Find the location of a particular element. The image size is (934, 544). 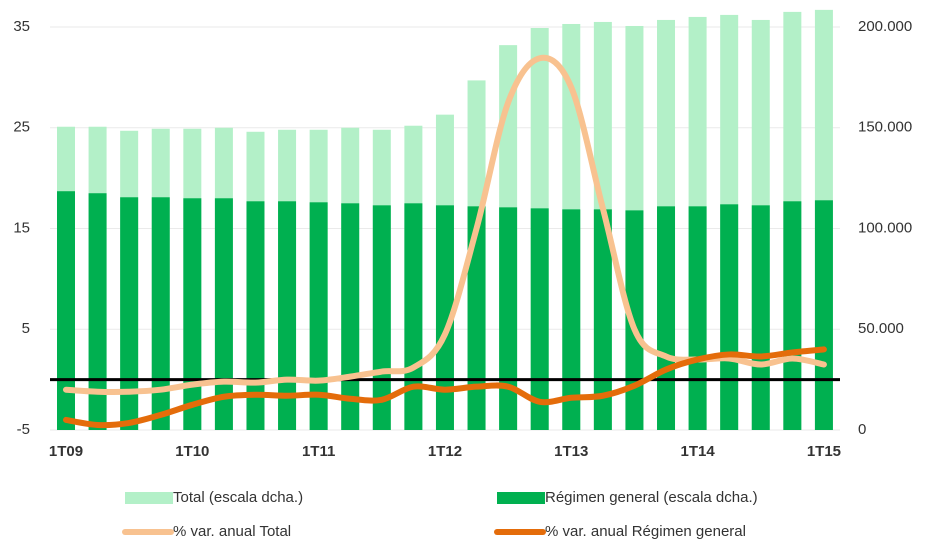

x-tick-label: 1T15 is located at coordinates (824, 451).